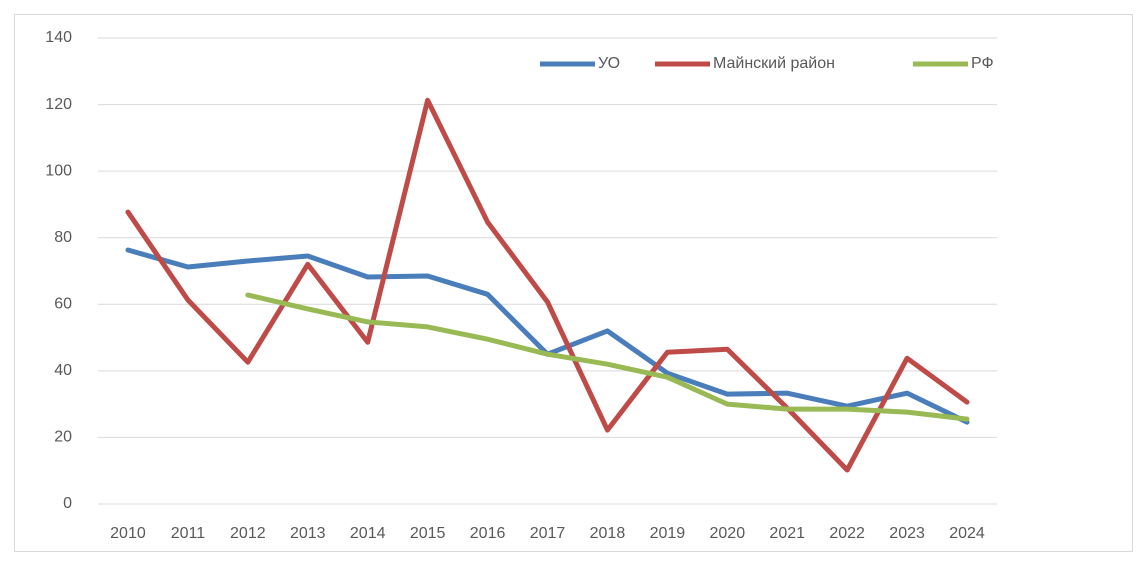 The height and width of the screenshot is (575, 1147). Describe the element at coordinates (982, 63) in the screenshot. I see `legend-label: РФ` at that location.